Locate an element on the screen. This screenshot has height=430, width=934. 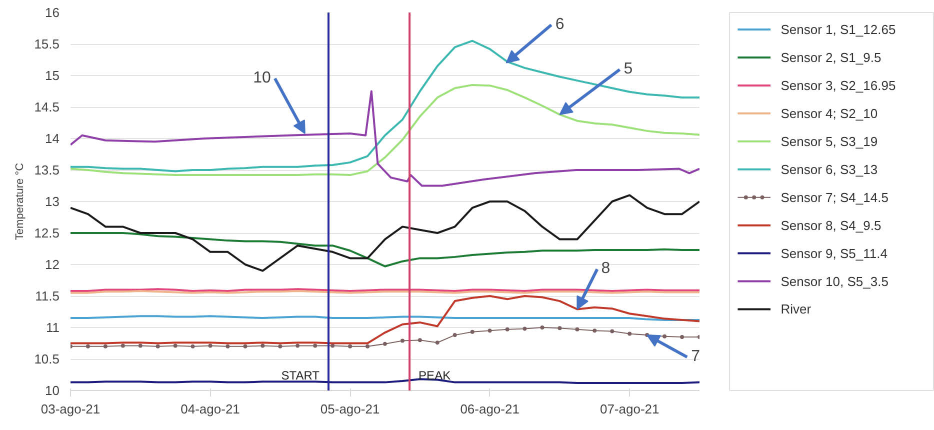
x-tick-label: 06-ago-21 is located at coordinates (490, 409).